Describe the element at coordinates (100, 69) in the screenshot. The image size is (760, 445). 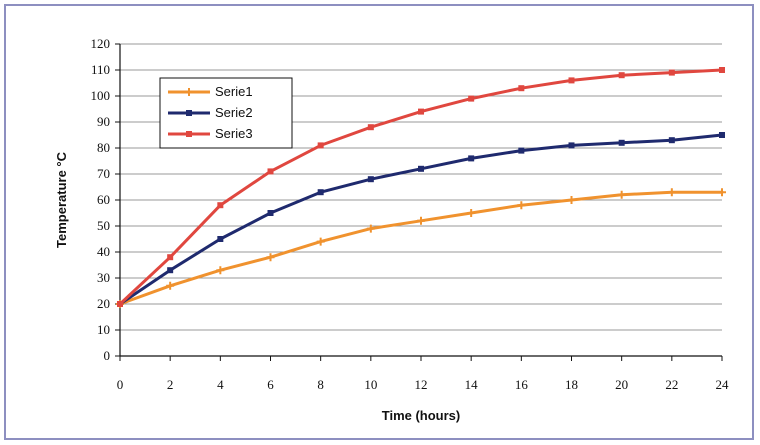
I see `y-tick-label: 110` at that location.